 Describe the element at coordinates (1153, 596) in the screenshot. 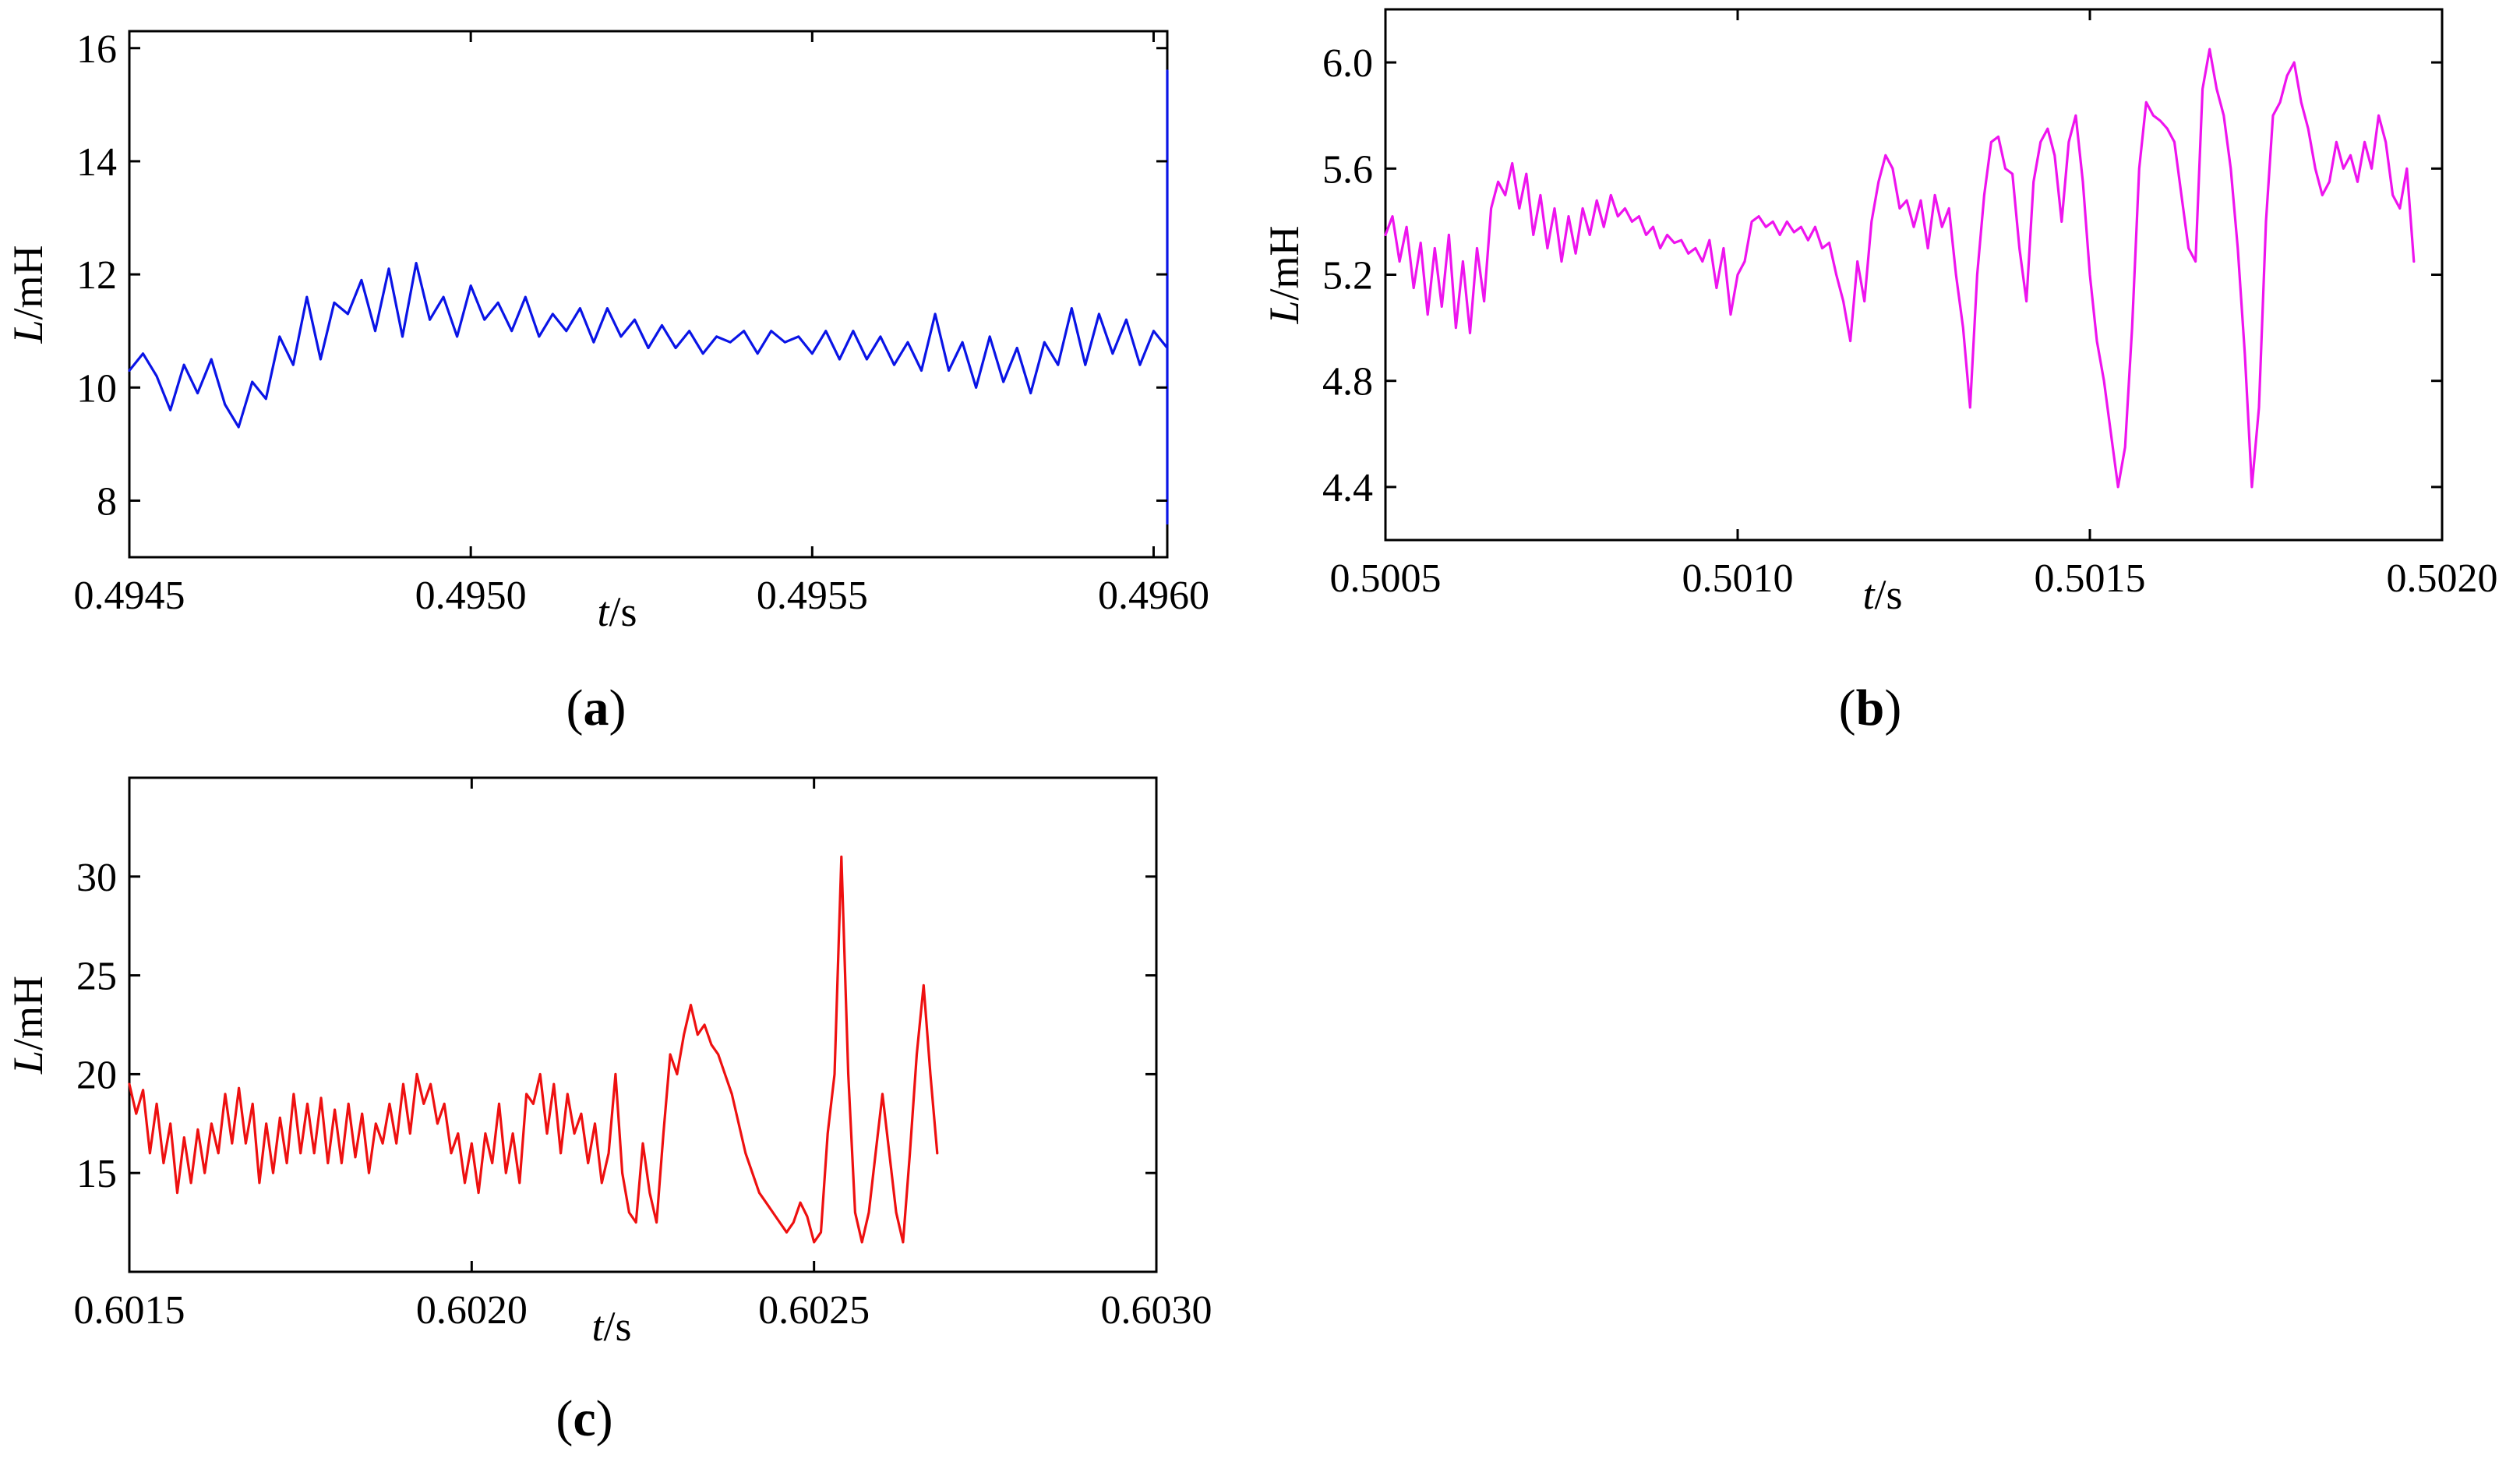

I see `x-tick-label: 0.4960` at that location.